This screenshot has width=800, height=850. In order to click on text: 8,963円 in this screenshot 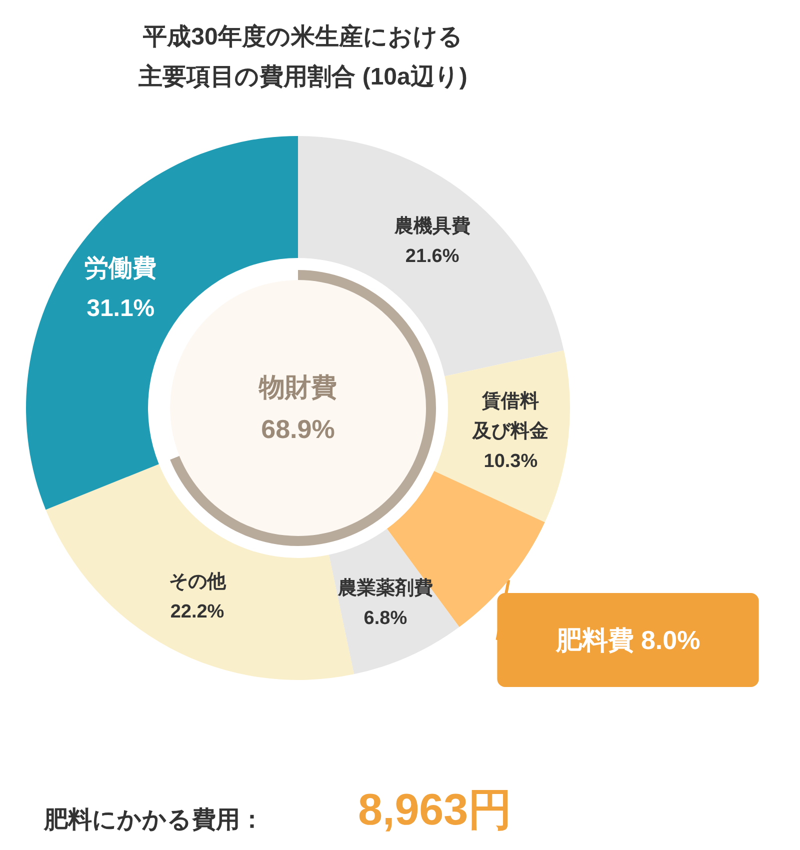, I will do `click(435, 810)`.